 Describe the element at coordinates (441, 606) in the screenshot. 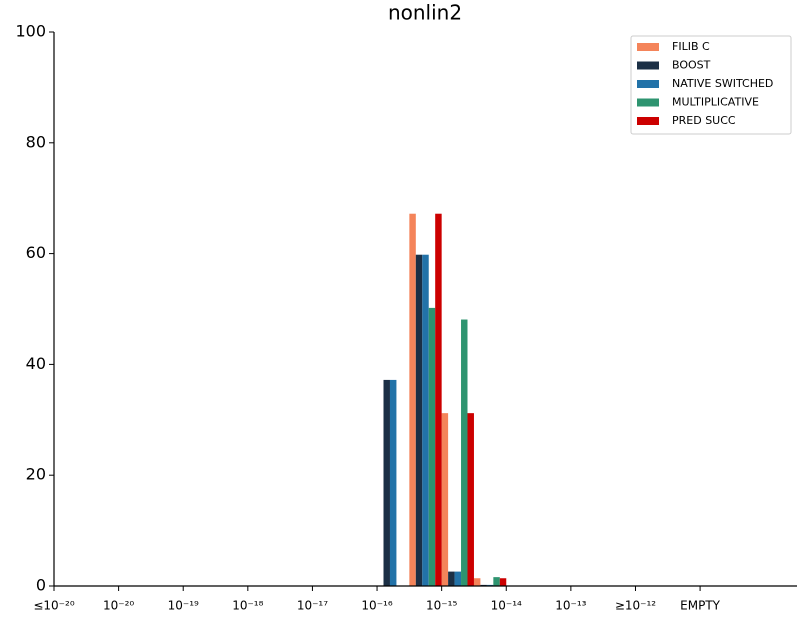

I see `x-tick-label: 10⁻¹⁵` at that location.